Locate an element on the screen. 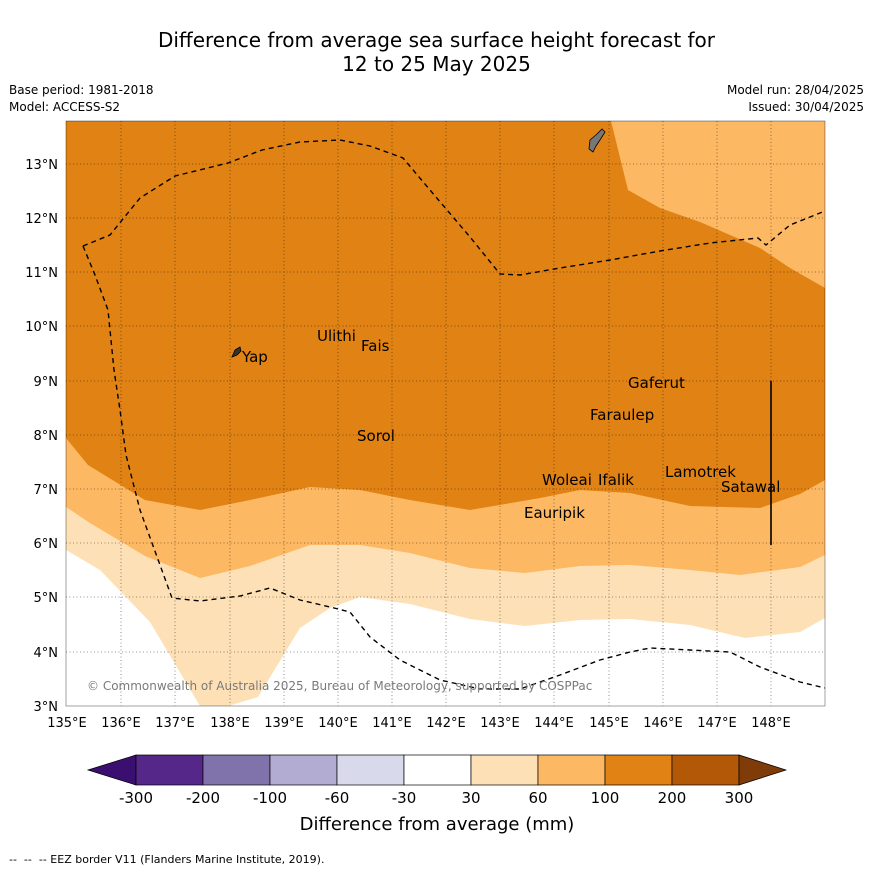  colorbar-ticks: -300 -200 -100 -60 -30 30 60 100 200 300 is located at coordinates (436, 798).